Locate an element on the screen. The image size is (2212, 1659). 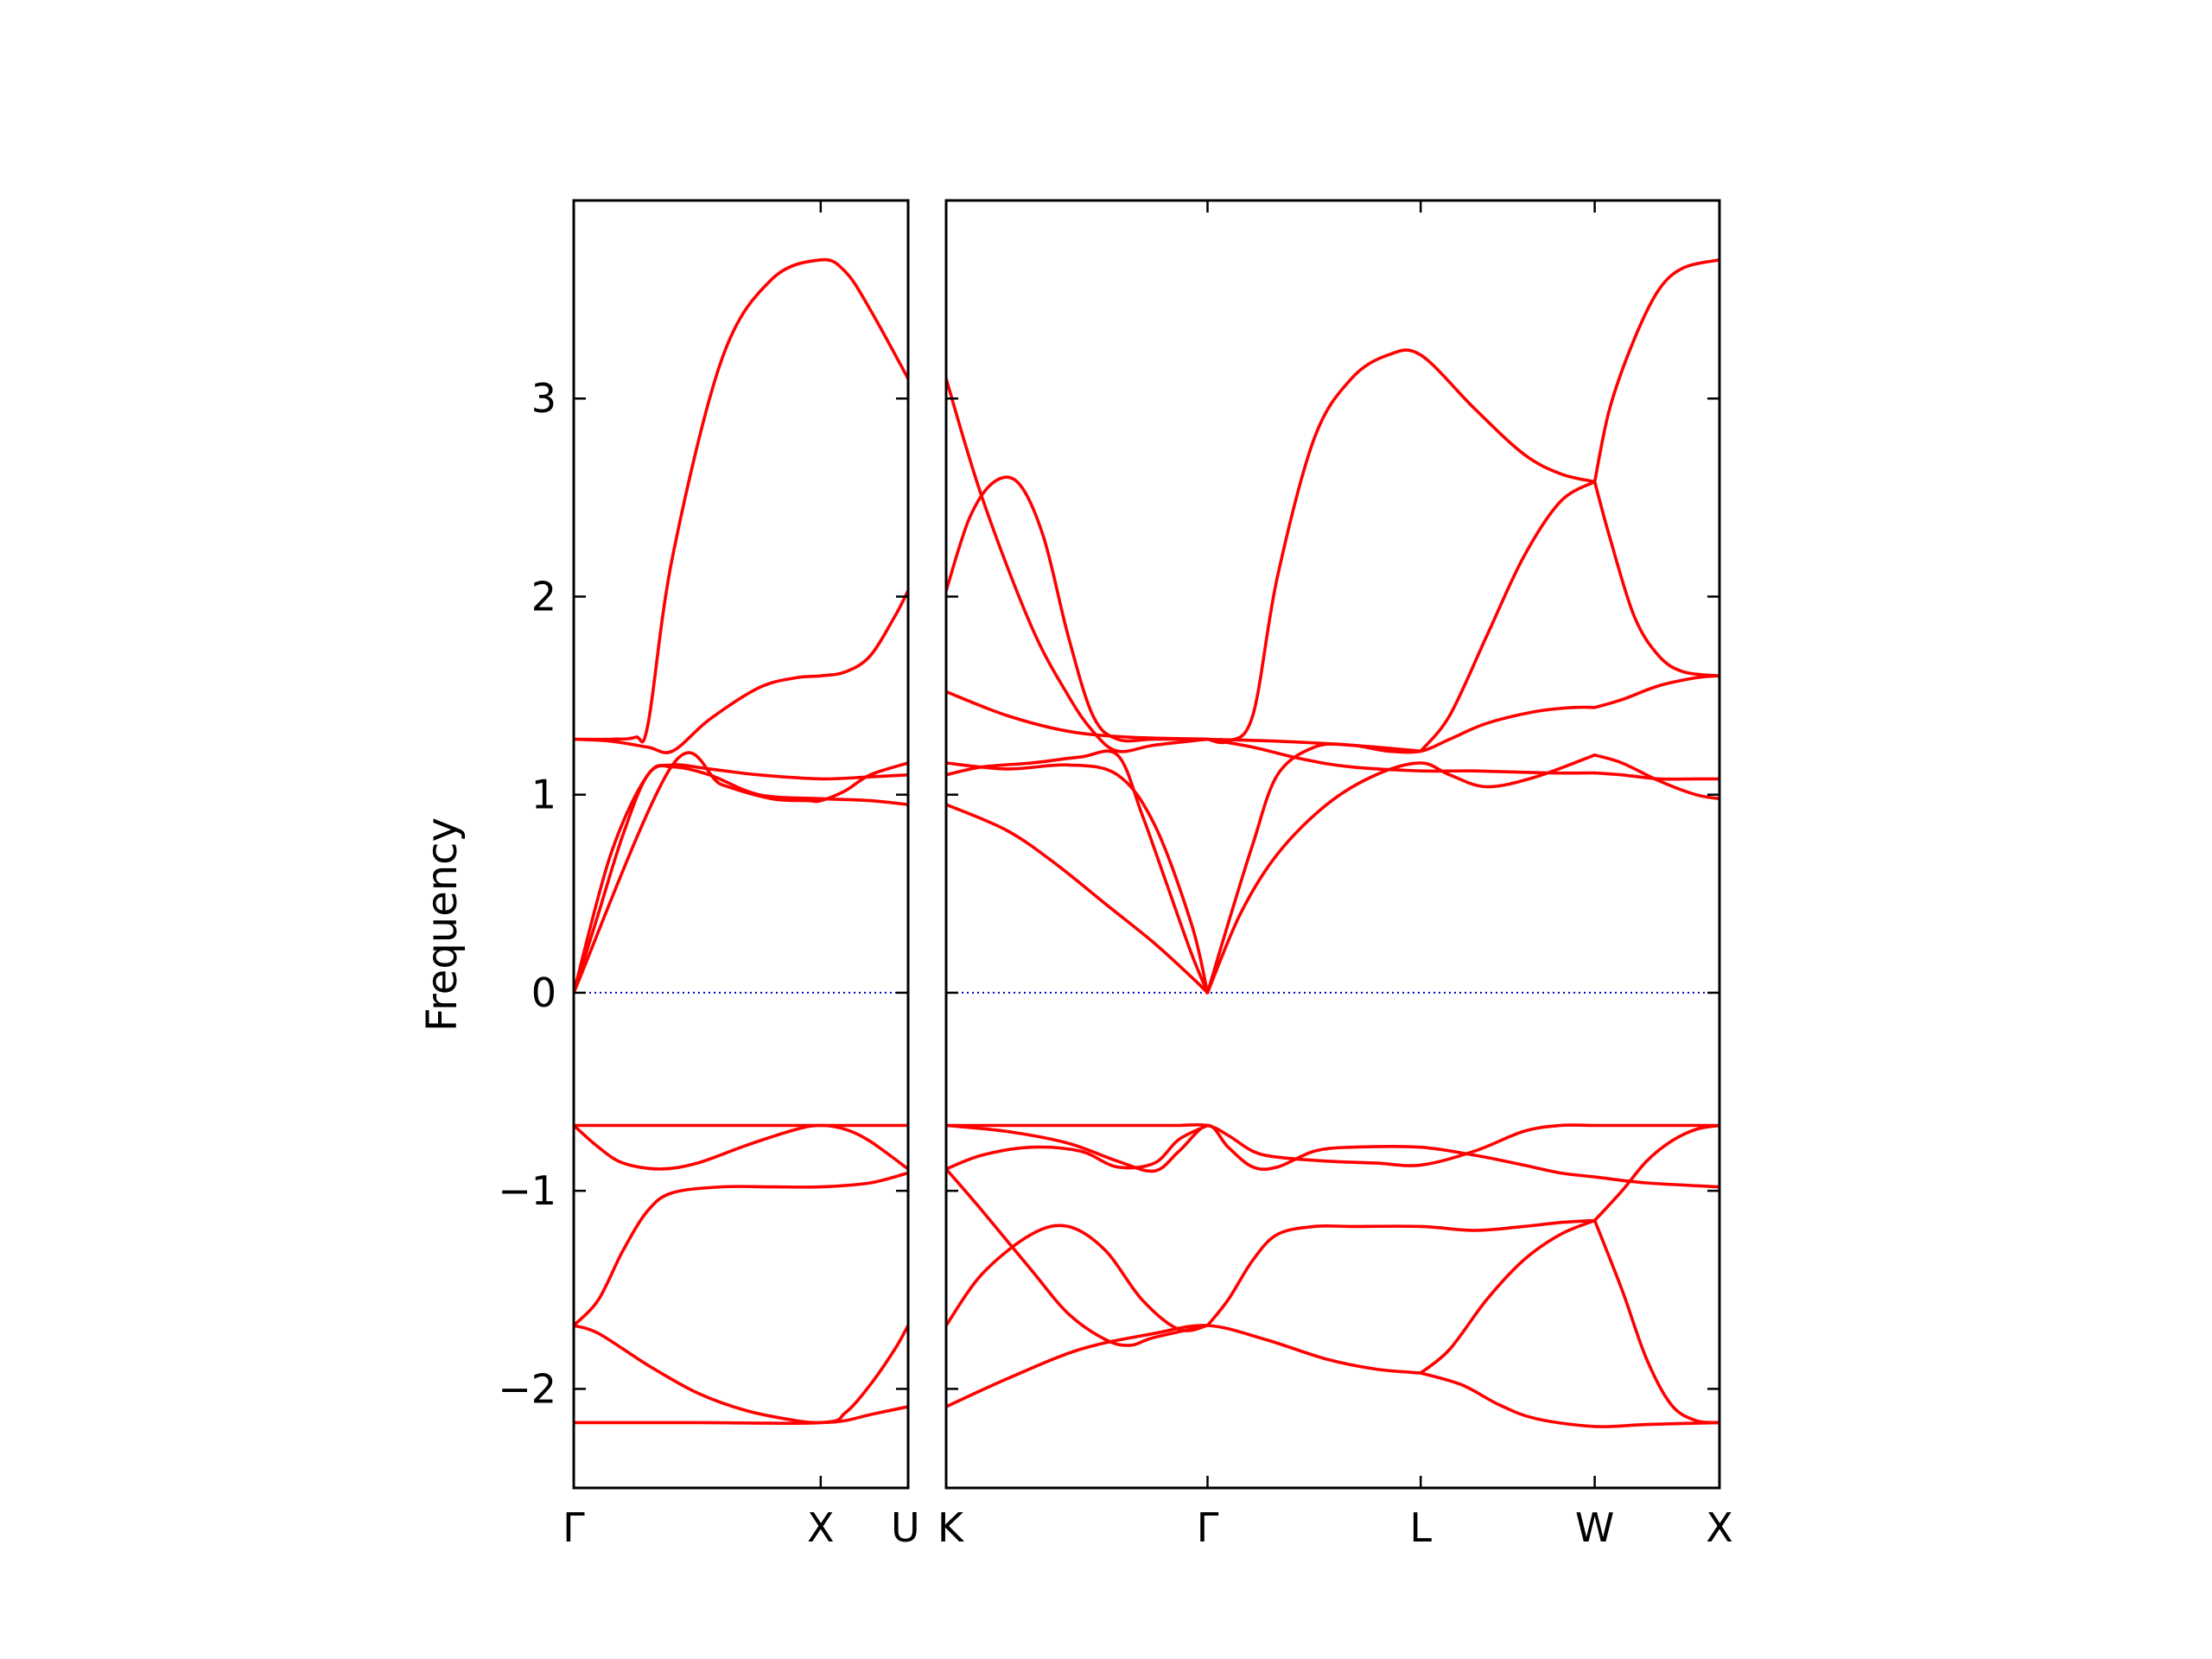
y-axis-title: Frequency is located at coordinates (442, 924).